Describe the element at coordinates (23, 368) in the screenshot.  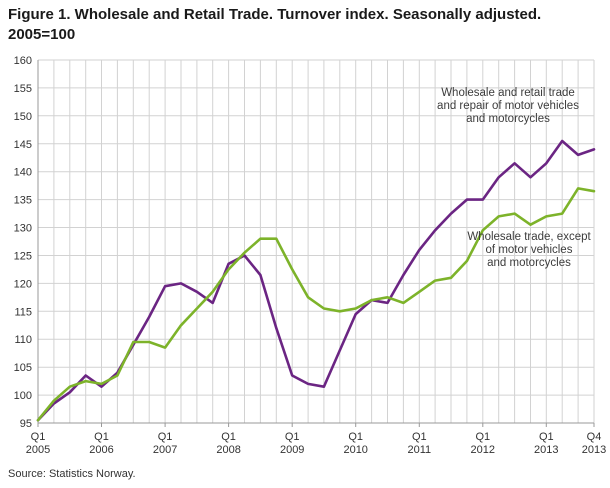
I see `svg-text: 105` at that location.